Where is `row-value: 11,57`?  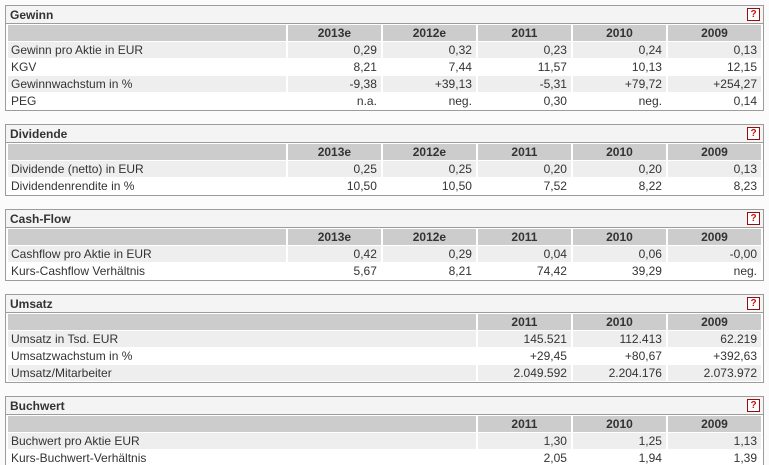
row-value: 11,57 is located at coordinates (524, 67).